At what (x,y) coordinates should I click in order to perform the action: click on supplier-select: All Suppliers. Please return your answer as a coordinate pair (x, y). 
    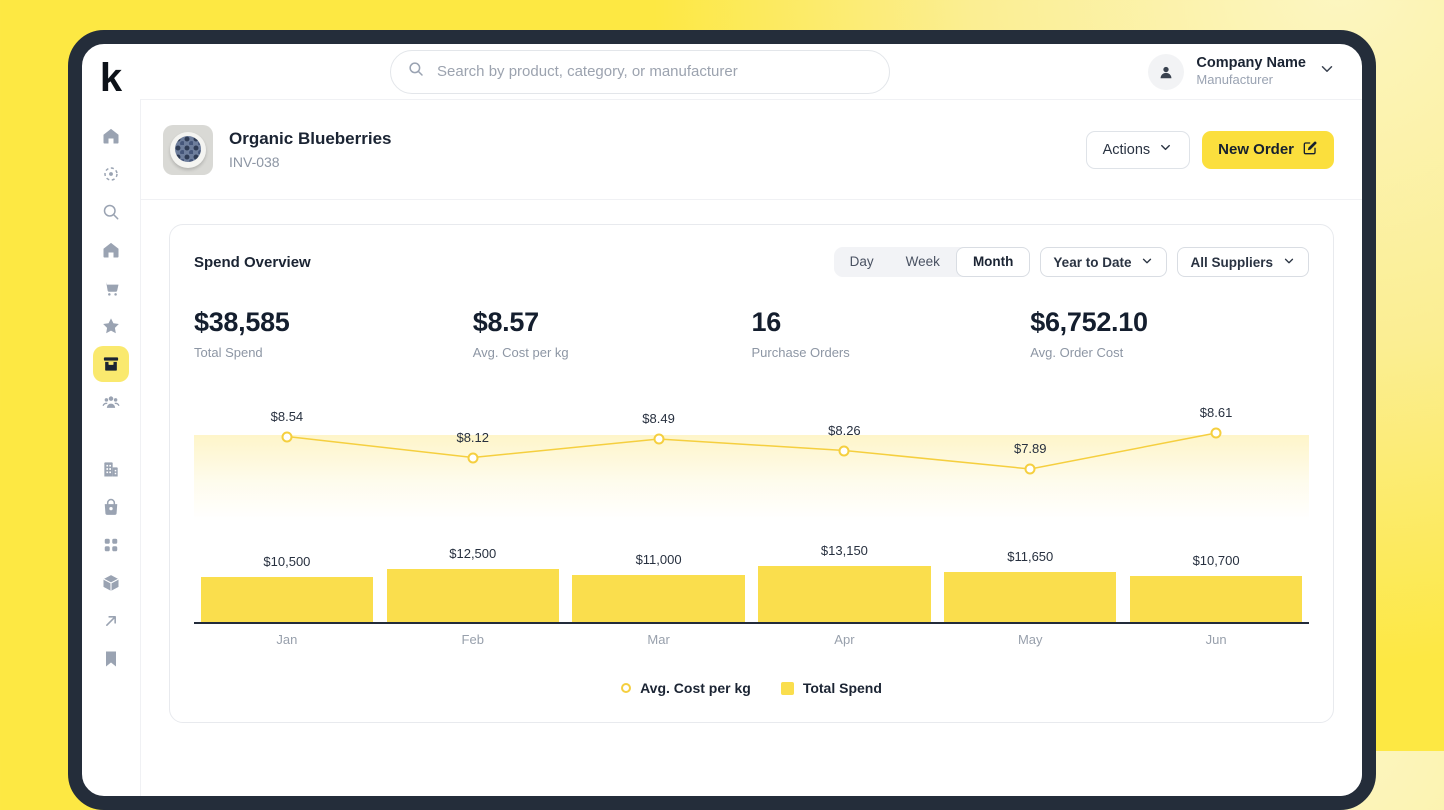
    Looking at the image, I should click on (1243, 262).